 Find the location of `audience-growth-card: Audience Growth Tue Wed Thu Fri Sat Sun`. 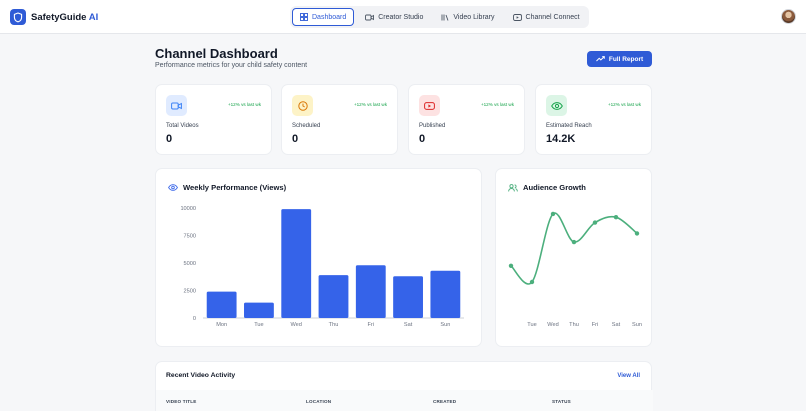

audience-growth-card: Audience Growth Tue Wed Thu Fri Sat Sun is located at coordinates (573, 257).